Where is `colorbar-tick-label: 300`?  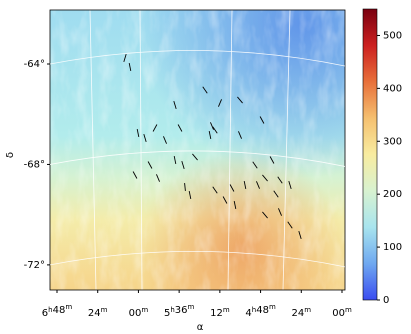
colorbar-tick-label: 300 is located at coordinates (392, 141).